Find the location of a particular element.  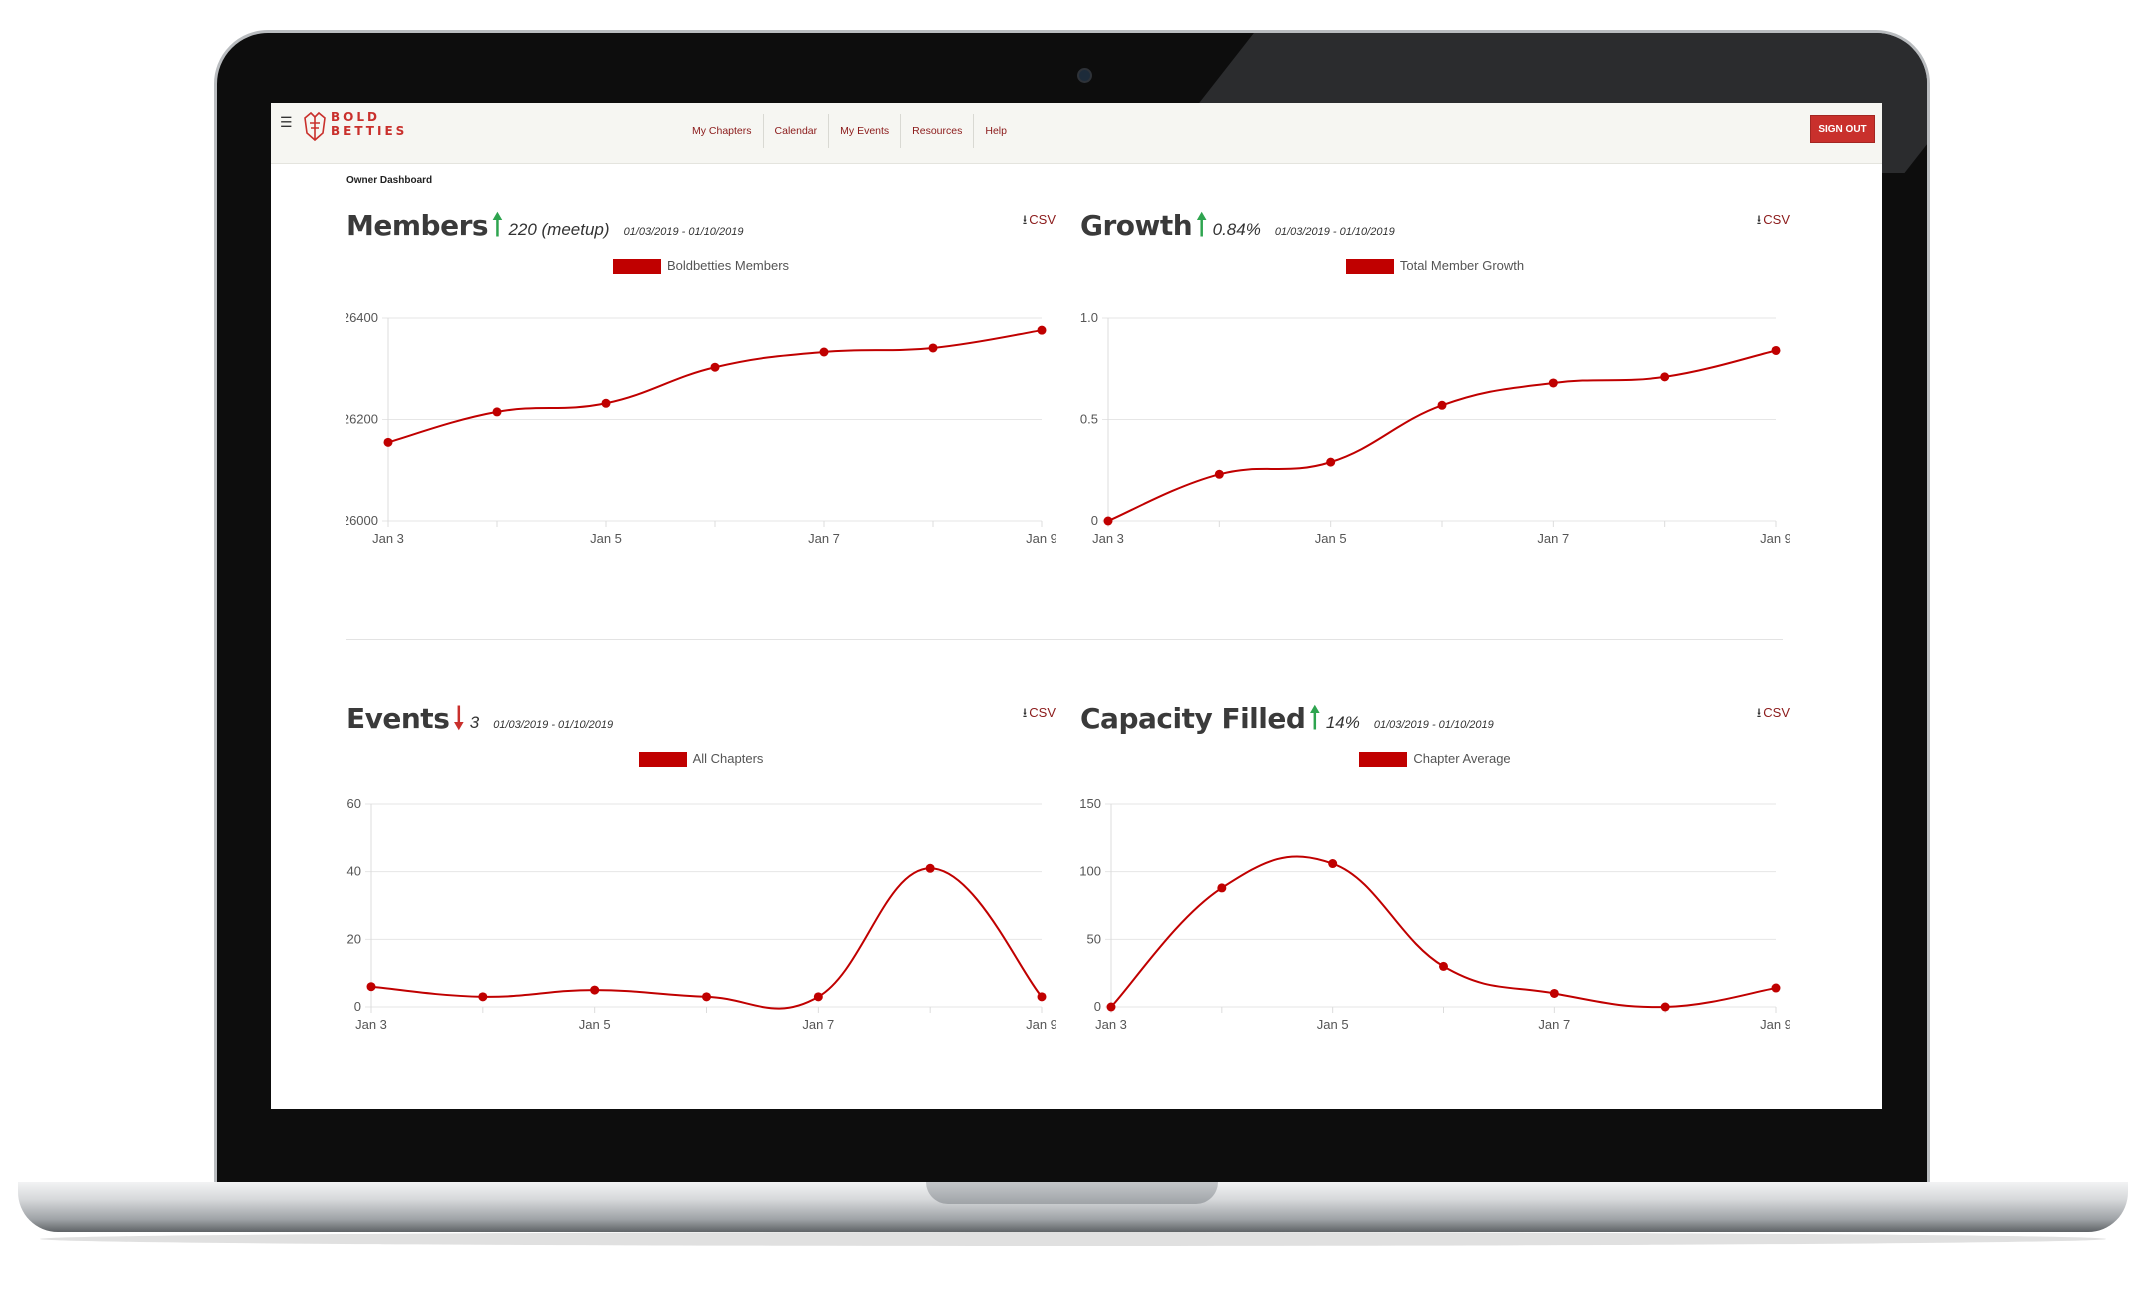

nav-link-help: Help is located at coordinates (996, 131).